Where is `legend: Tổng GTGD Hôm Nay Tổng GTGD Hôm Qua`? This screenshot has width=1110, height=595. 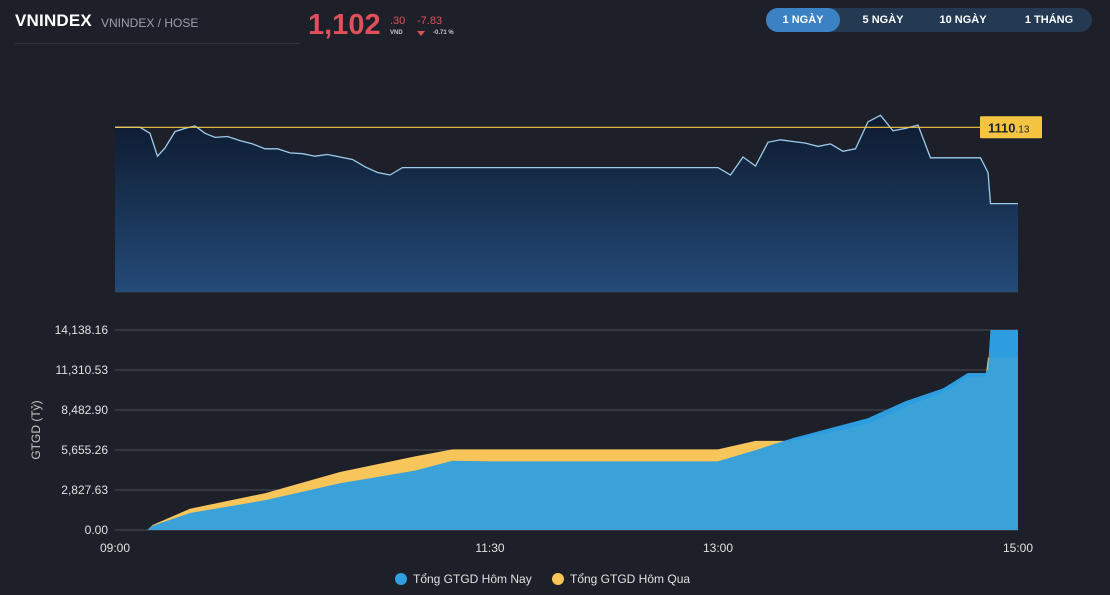 legend: Tổng GTGD Hôm Nay Tổng GTGD Hôm Qua is located at coordinates (555, 581).